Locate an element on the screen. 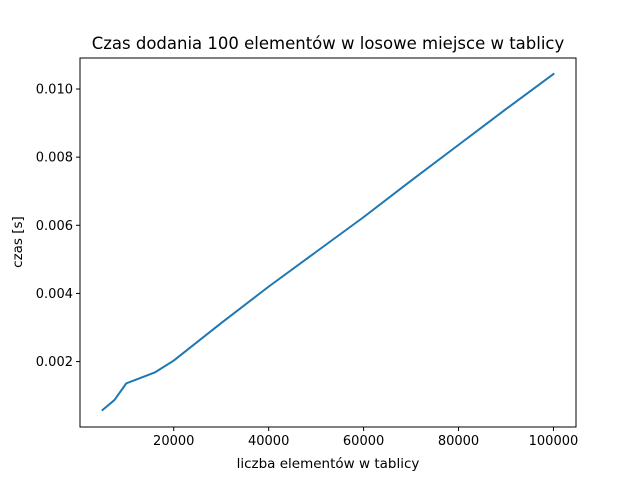  y-axis-label: czas [s] is located at coordinates (18, 242).